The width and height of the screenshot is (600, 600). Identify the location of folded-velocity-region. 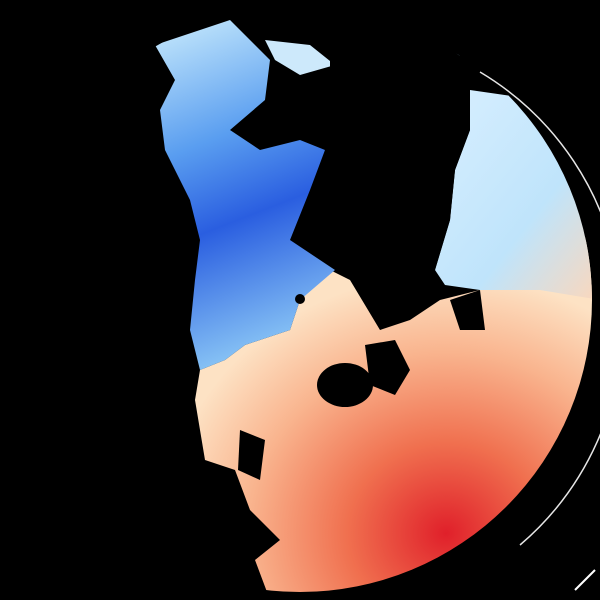
(578, 80).